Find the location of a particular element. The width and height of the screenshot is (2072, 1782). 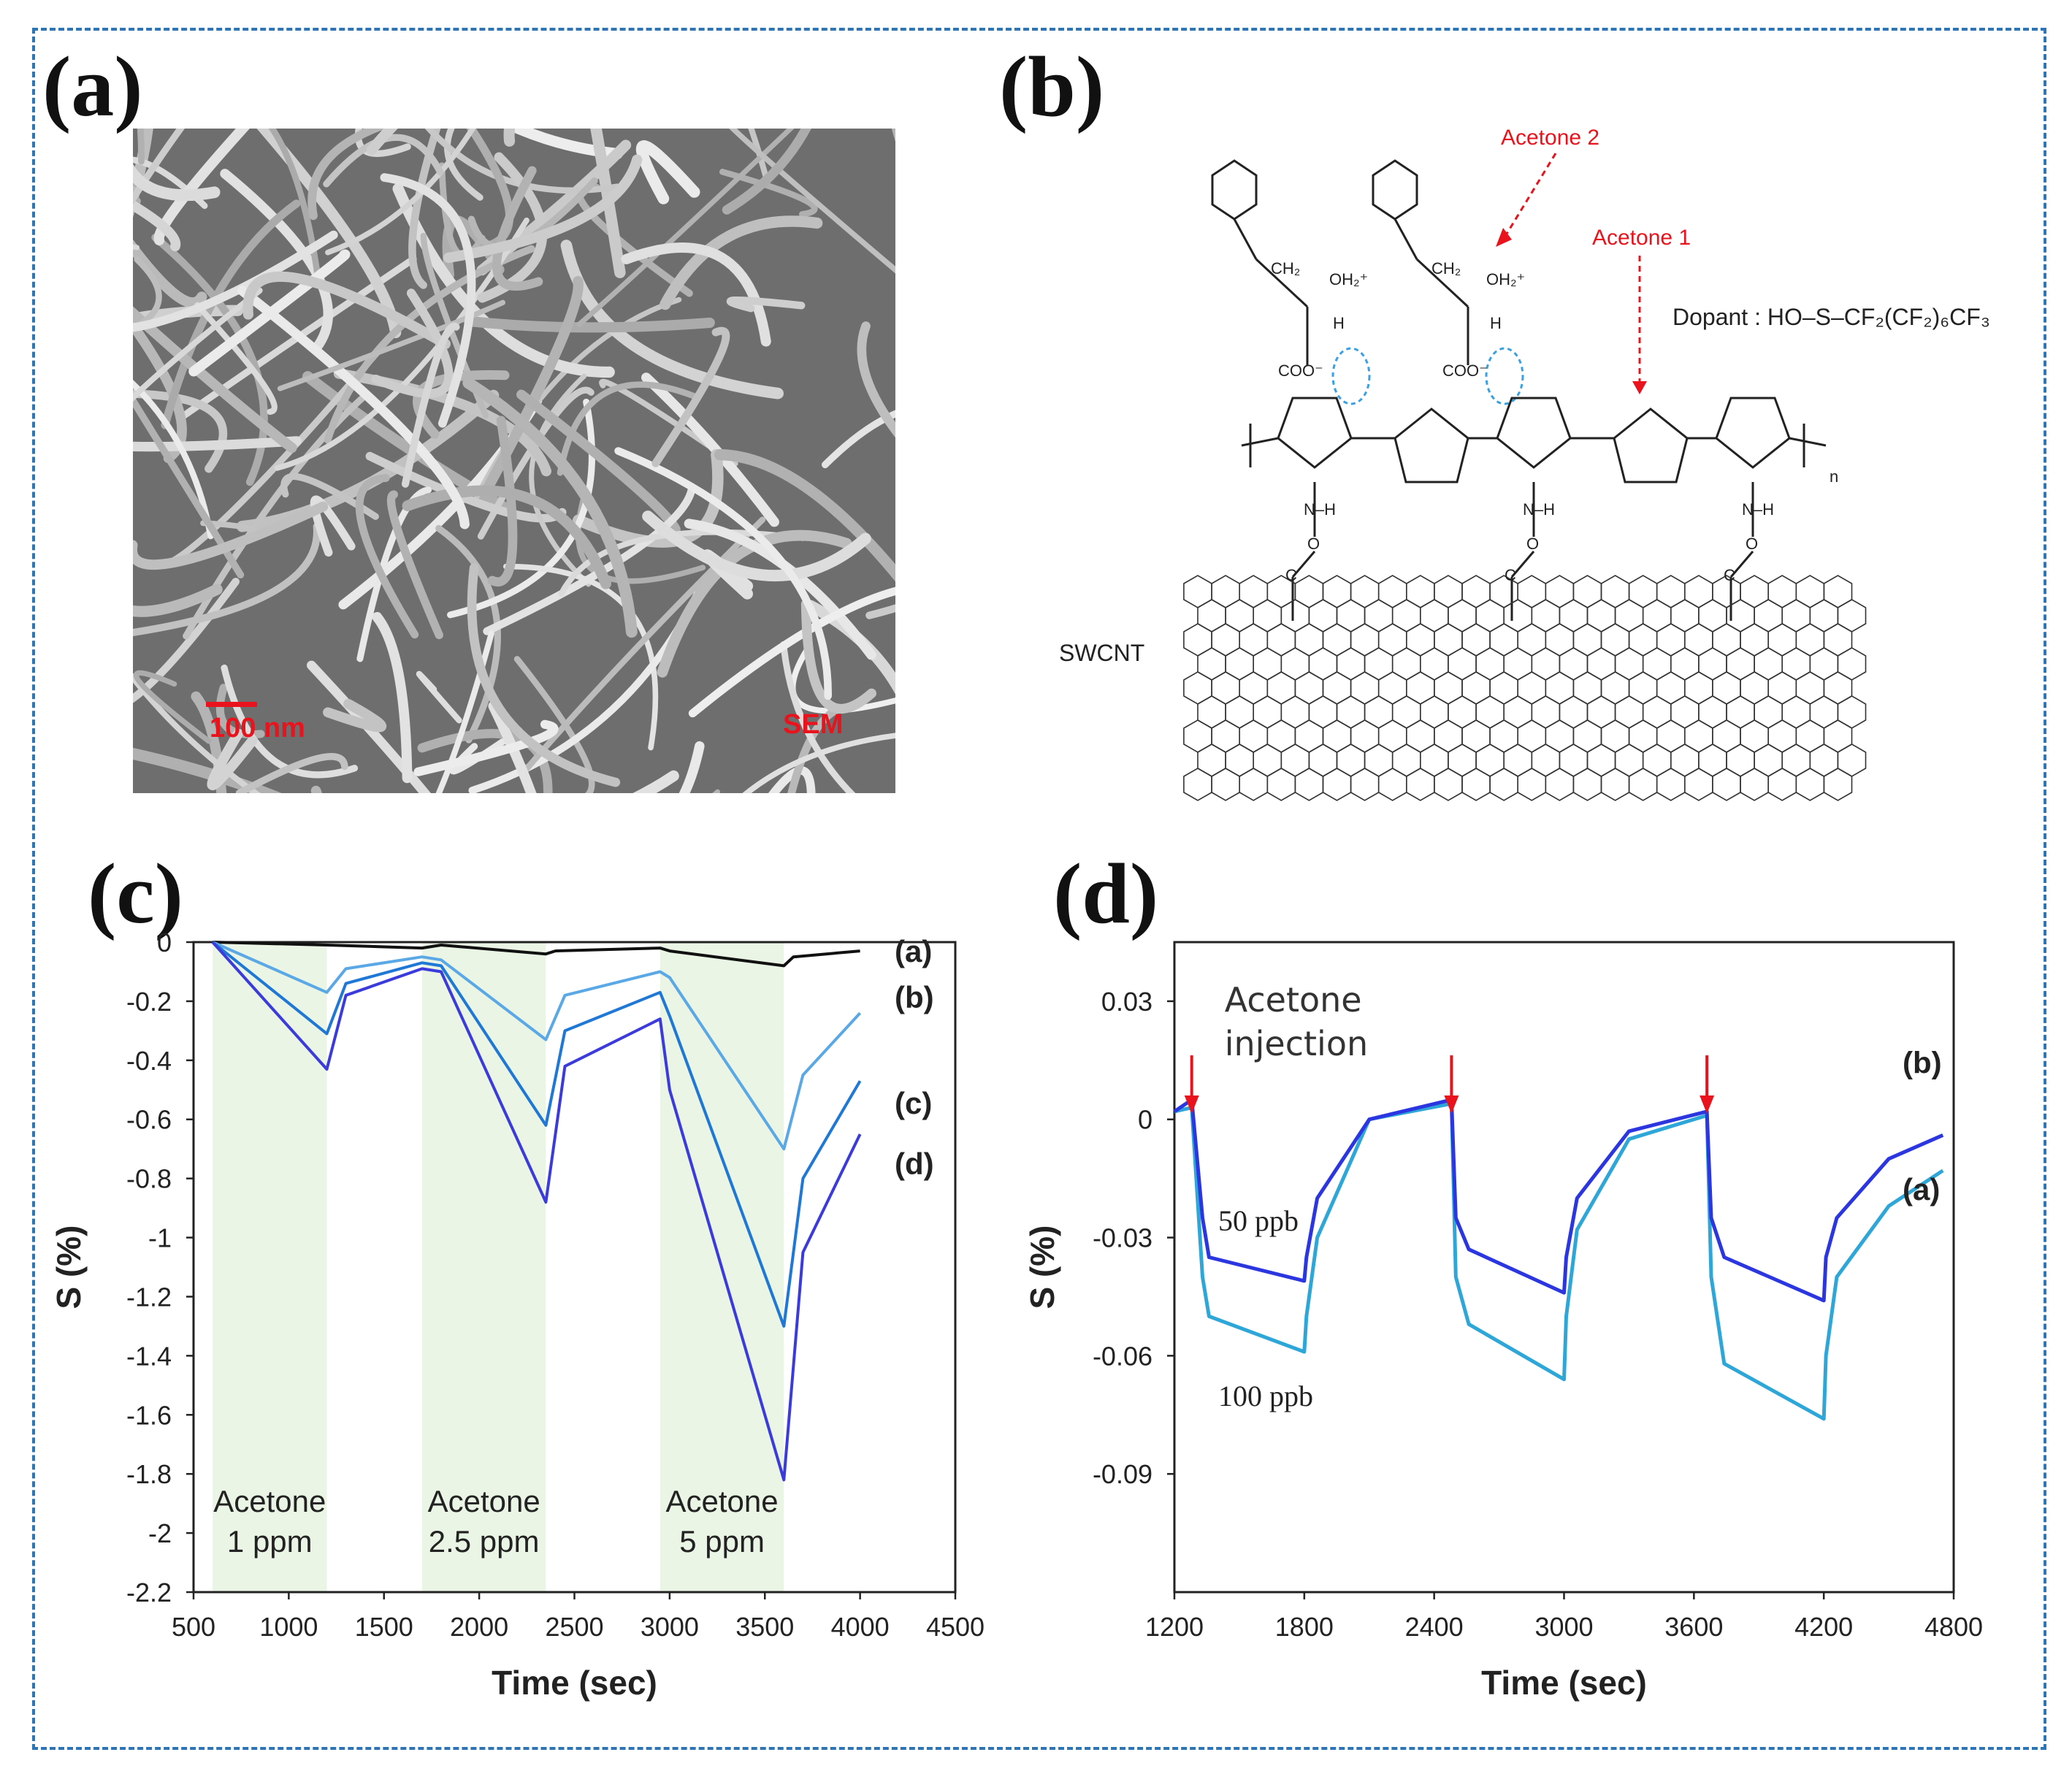

x-tick-label: 2500 is located at coordinates (574, 1627).